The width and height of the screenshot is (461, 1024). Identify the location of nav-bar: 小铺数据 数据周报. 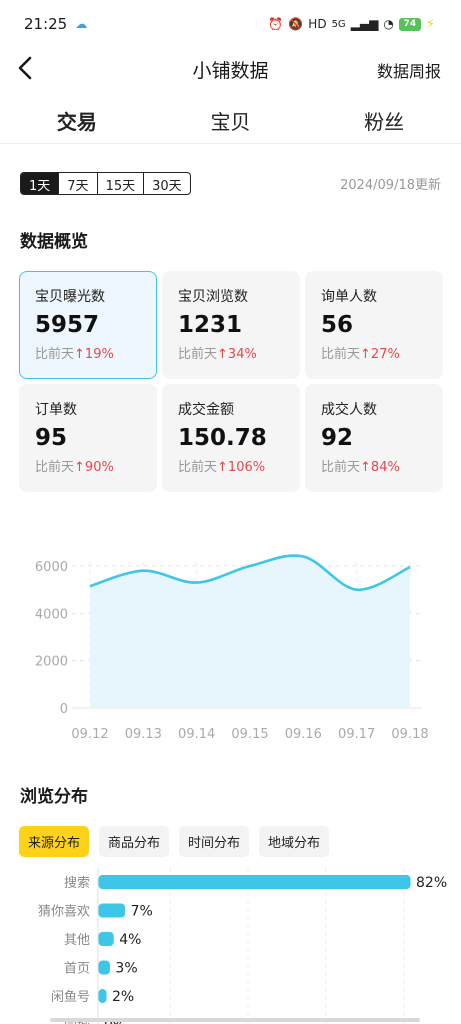
(230, 70).